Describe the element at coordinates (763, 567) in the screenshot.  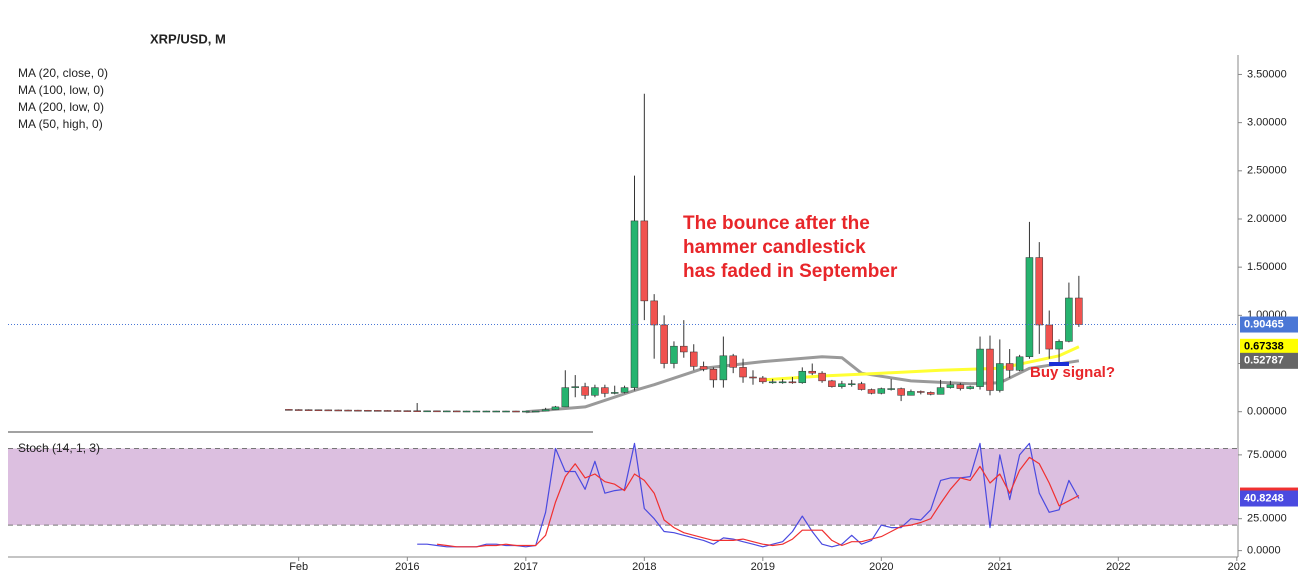
I see `x-tick-label: 2019` at that location.